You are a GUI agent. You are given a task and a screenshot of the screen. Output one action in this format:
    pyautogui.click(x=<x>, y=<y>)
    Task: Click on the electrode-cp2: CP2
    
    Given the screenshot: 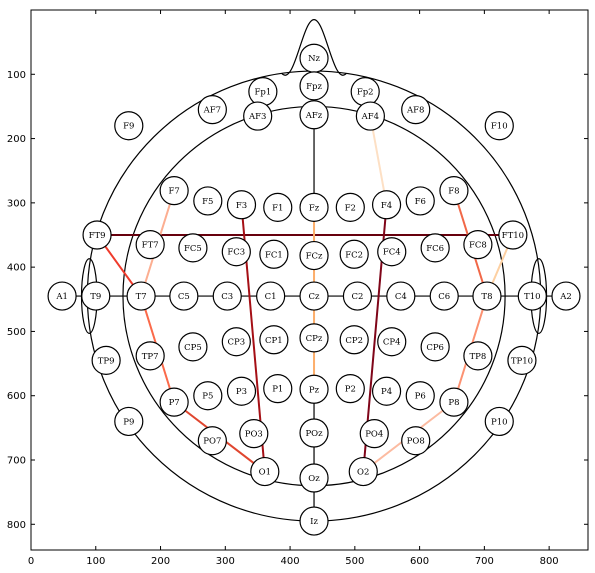 What is the action you would take?
    pyautogui.click(x=354, y=340)
    